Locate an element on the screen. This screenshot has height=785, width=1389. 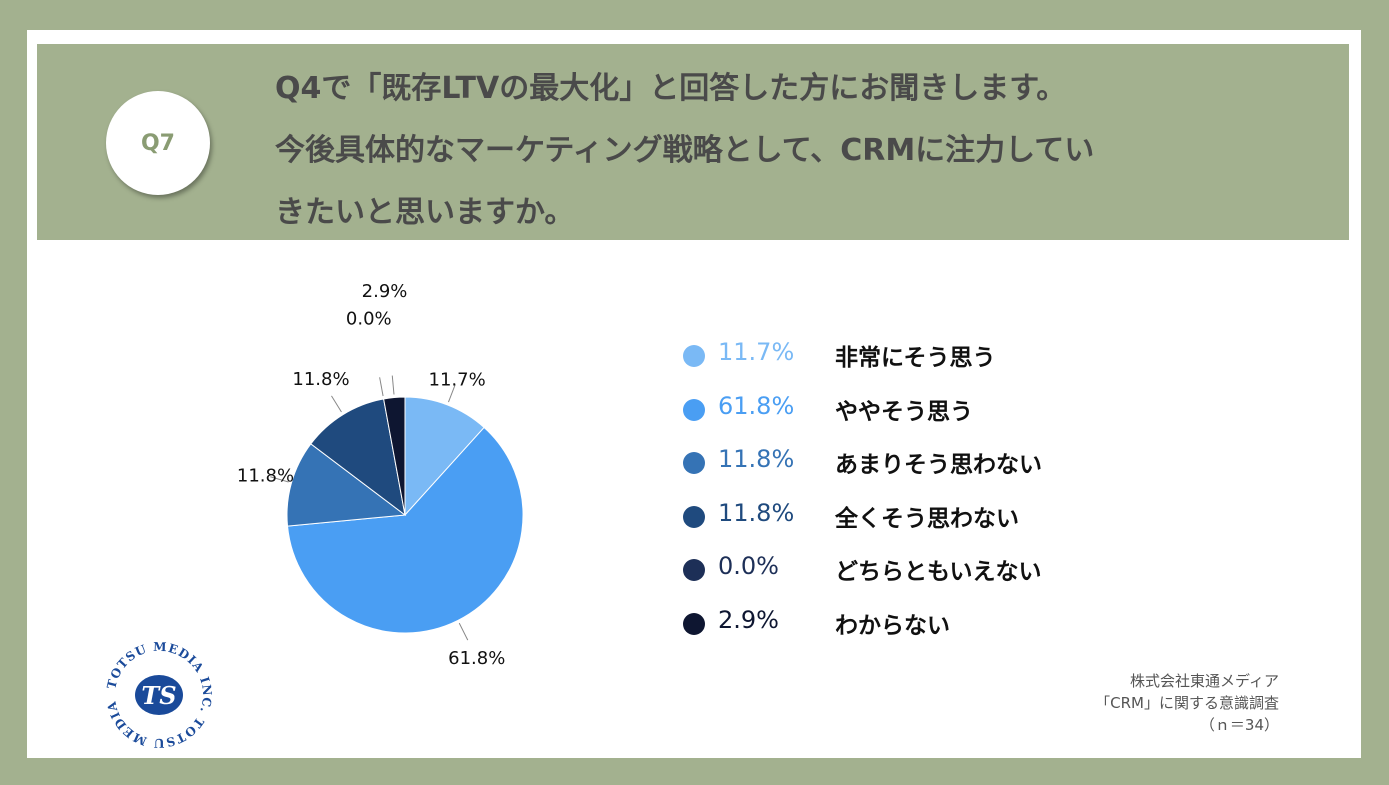
legend-percent: 2.9% is located at coordinates (748, 619).